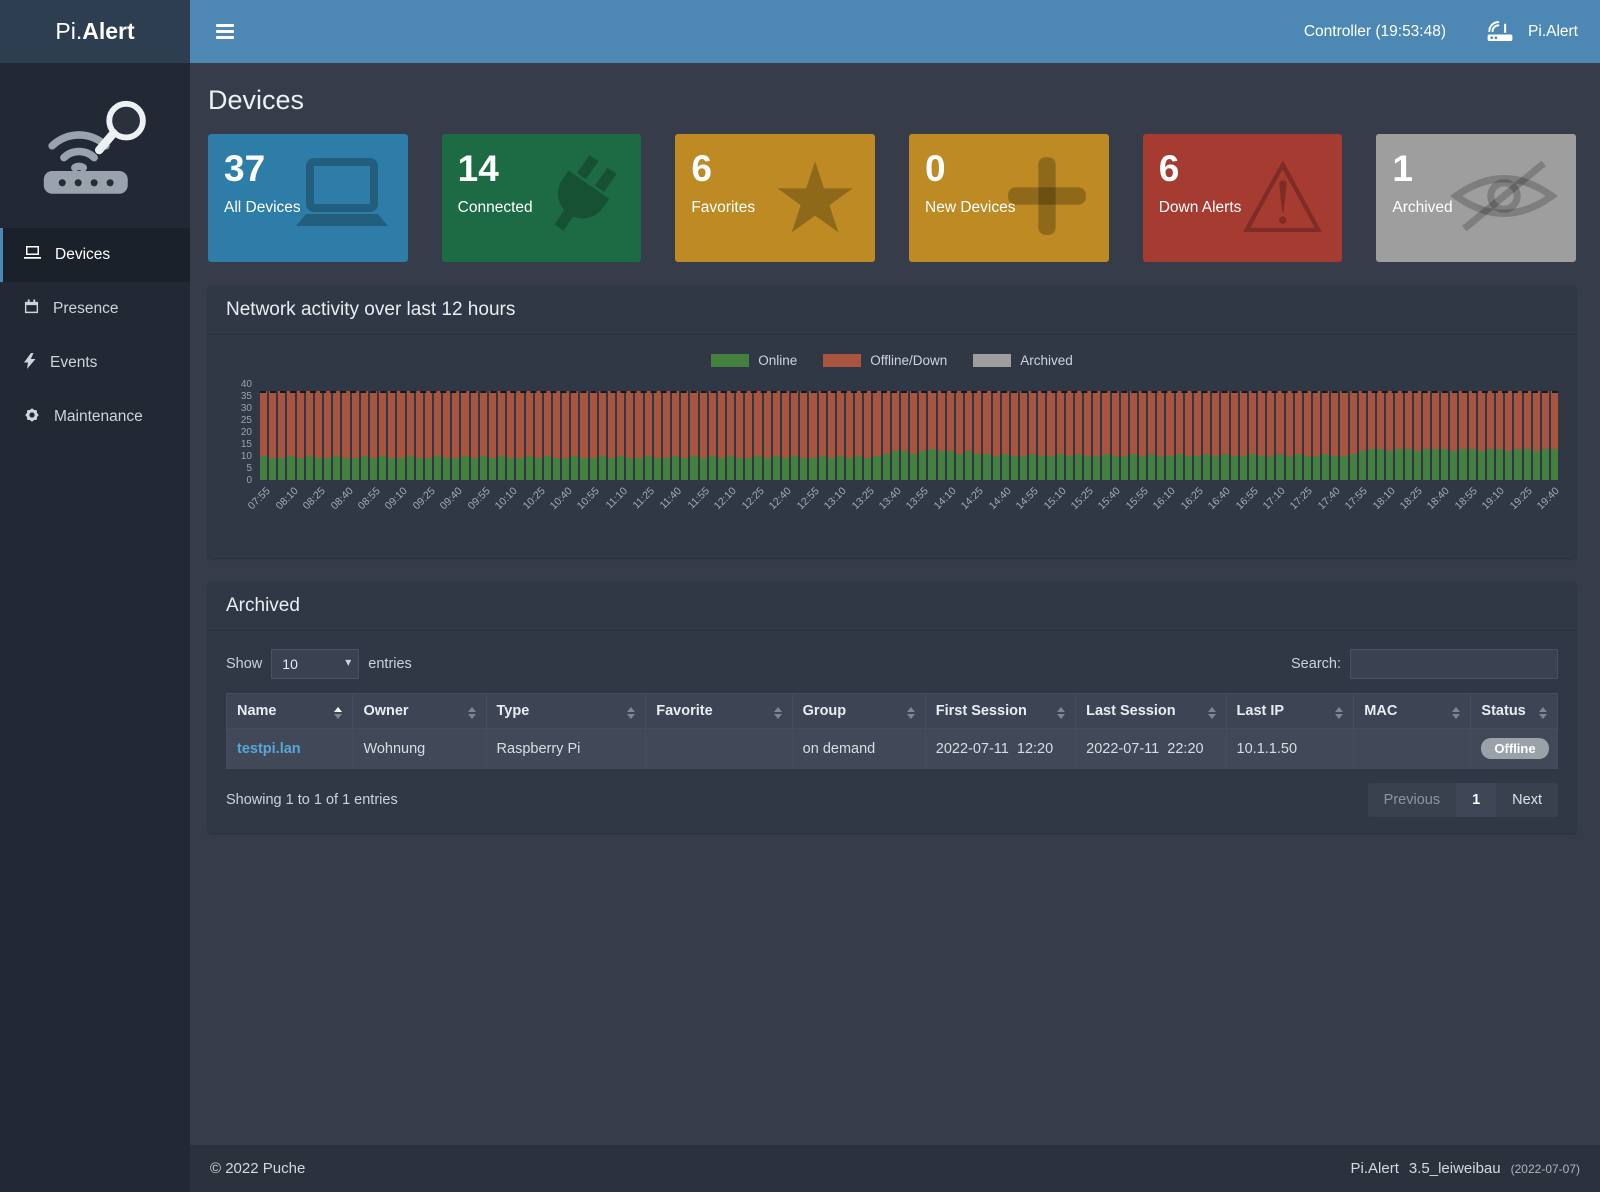 This screenshot has width=1600, height=1192. Describe the element at coordinates (1242, 198) in the screenshot. I see `card-down-alerts: 6 Down Alerts ⚠` at that location.